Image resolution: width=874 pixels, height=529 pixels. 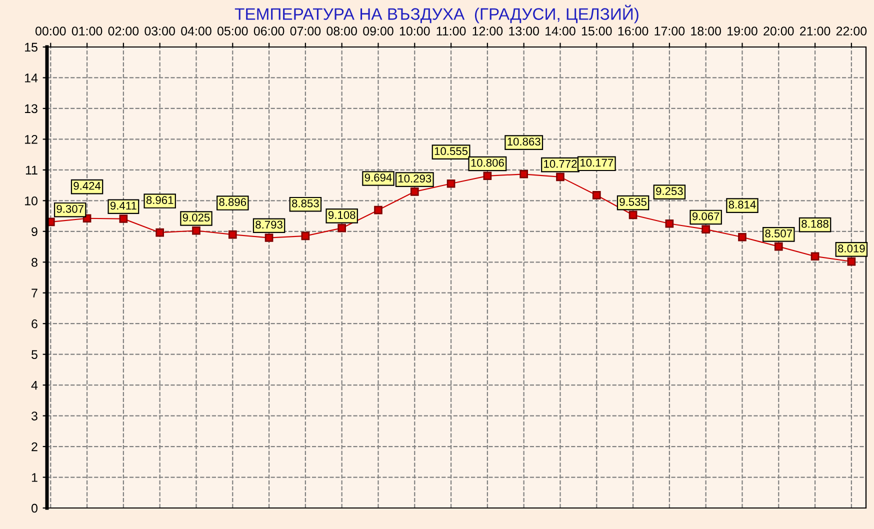 What do you see at coordinates (160, 200) in the screenshot?
I see `data-label: 8.961` at bounding box center [160, 200].